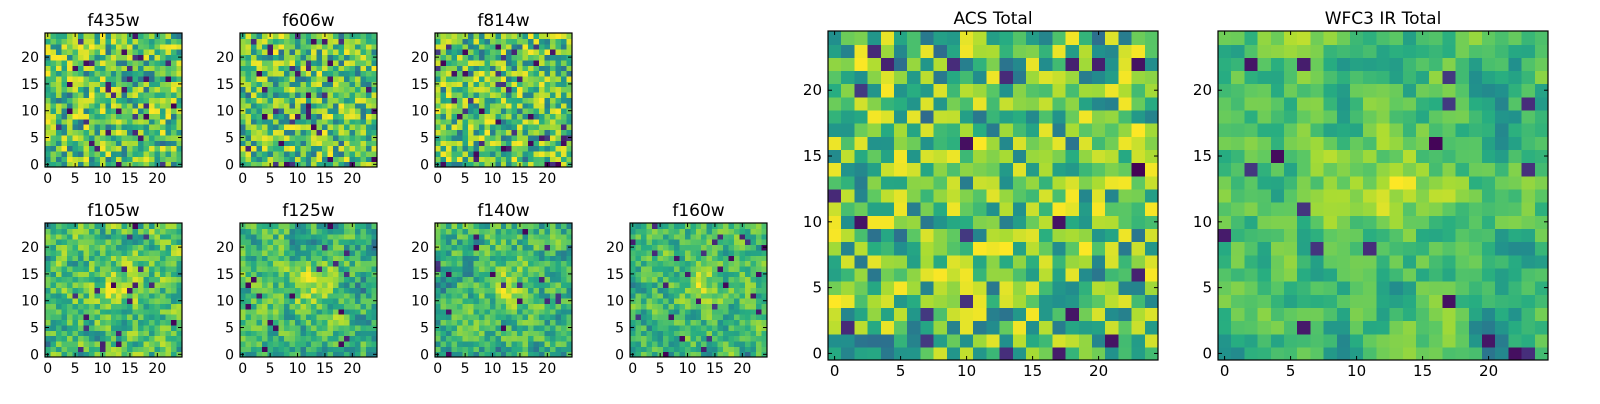 This screenshot has width=1600, height=404. What do you see at coordinates (75, 179) in the screenshot?
I see `x-tick-label: 5` at bounding box center [75, 179].